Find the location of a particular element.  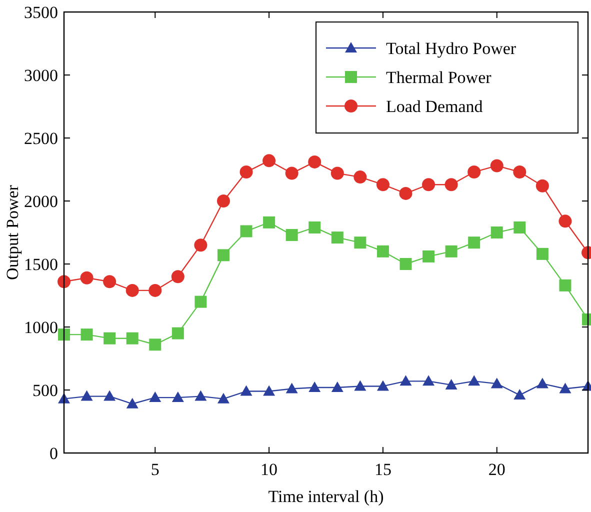

y-axis-title: Output Power is located at coordinates (12, 232).